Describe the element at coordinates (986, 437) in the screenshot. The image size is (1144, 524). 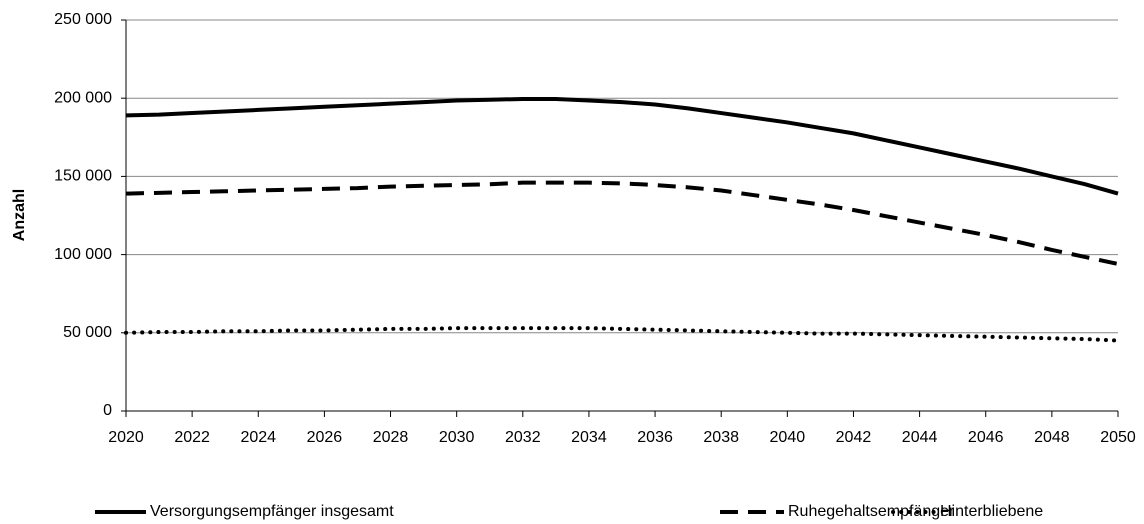
I see `x-tick-label: 2046` at that location.